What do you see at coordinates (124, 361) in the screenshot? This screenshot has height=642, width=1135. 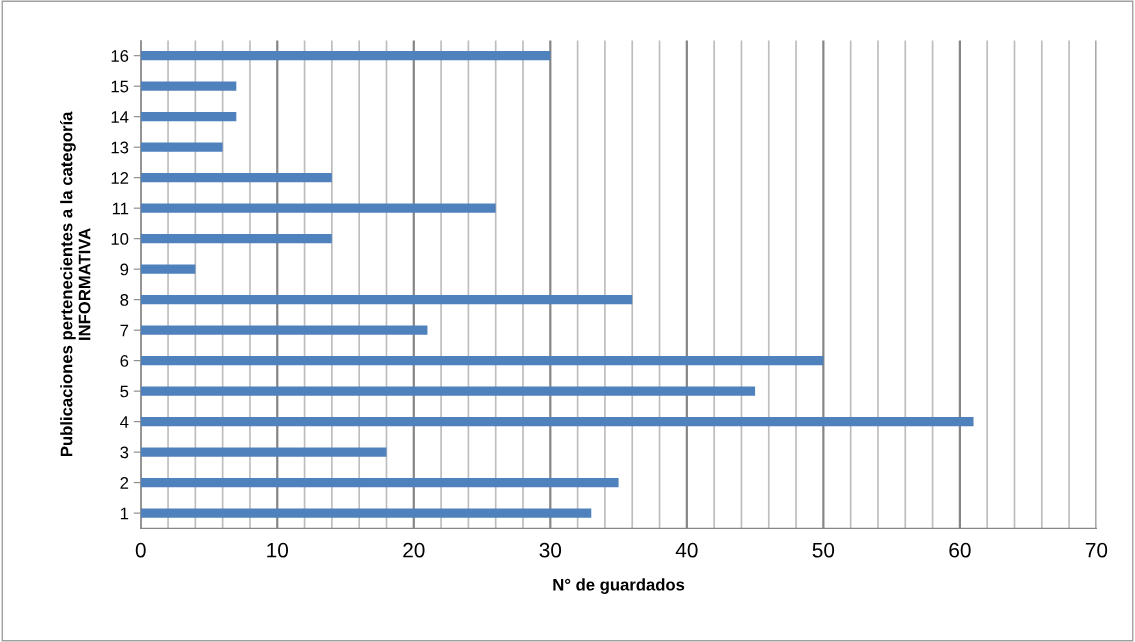 I see `y-tick-label: 6` at bounding box center [124, 361].